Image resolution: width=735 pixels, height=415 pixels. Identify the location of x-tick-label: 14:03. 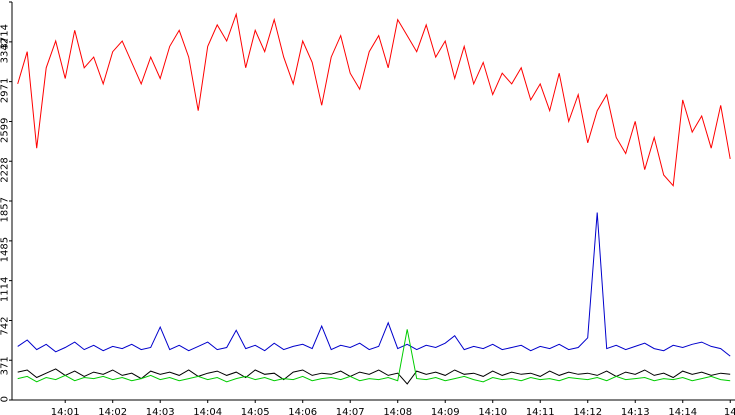
(160, 411).